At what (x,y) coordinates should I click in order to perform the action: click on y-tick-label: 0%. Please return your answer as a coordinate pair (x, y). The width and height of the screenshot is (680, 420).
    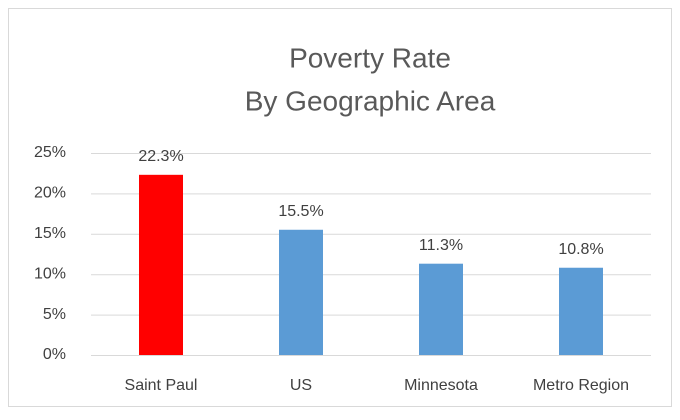
    Looking at the image, I should click on (54, 354).